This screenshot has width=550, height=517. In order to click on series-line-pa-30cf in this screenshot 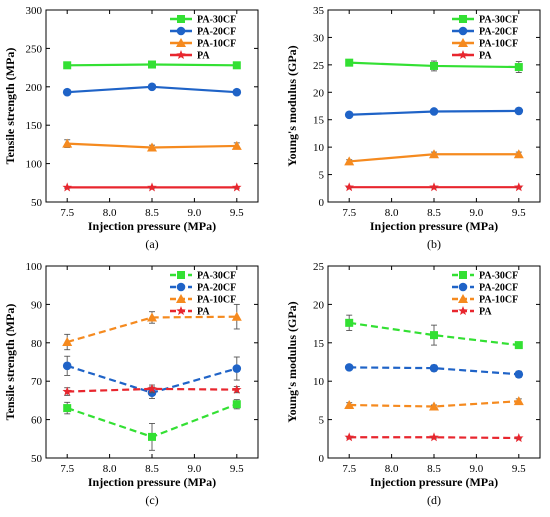, I will do `click(434, 334)`.